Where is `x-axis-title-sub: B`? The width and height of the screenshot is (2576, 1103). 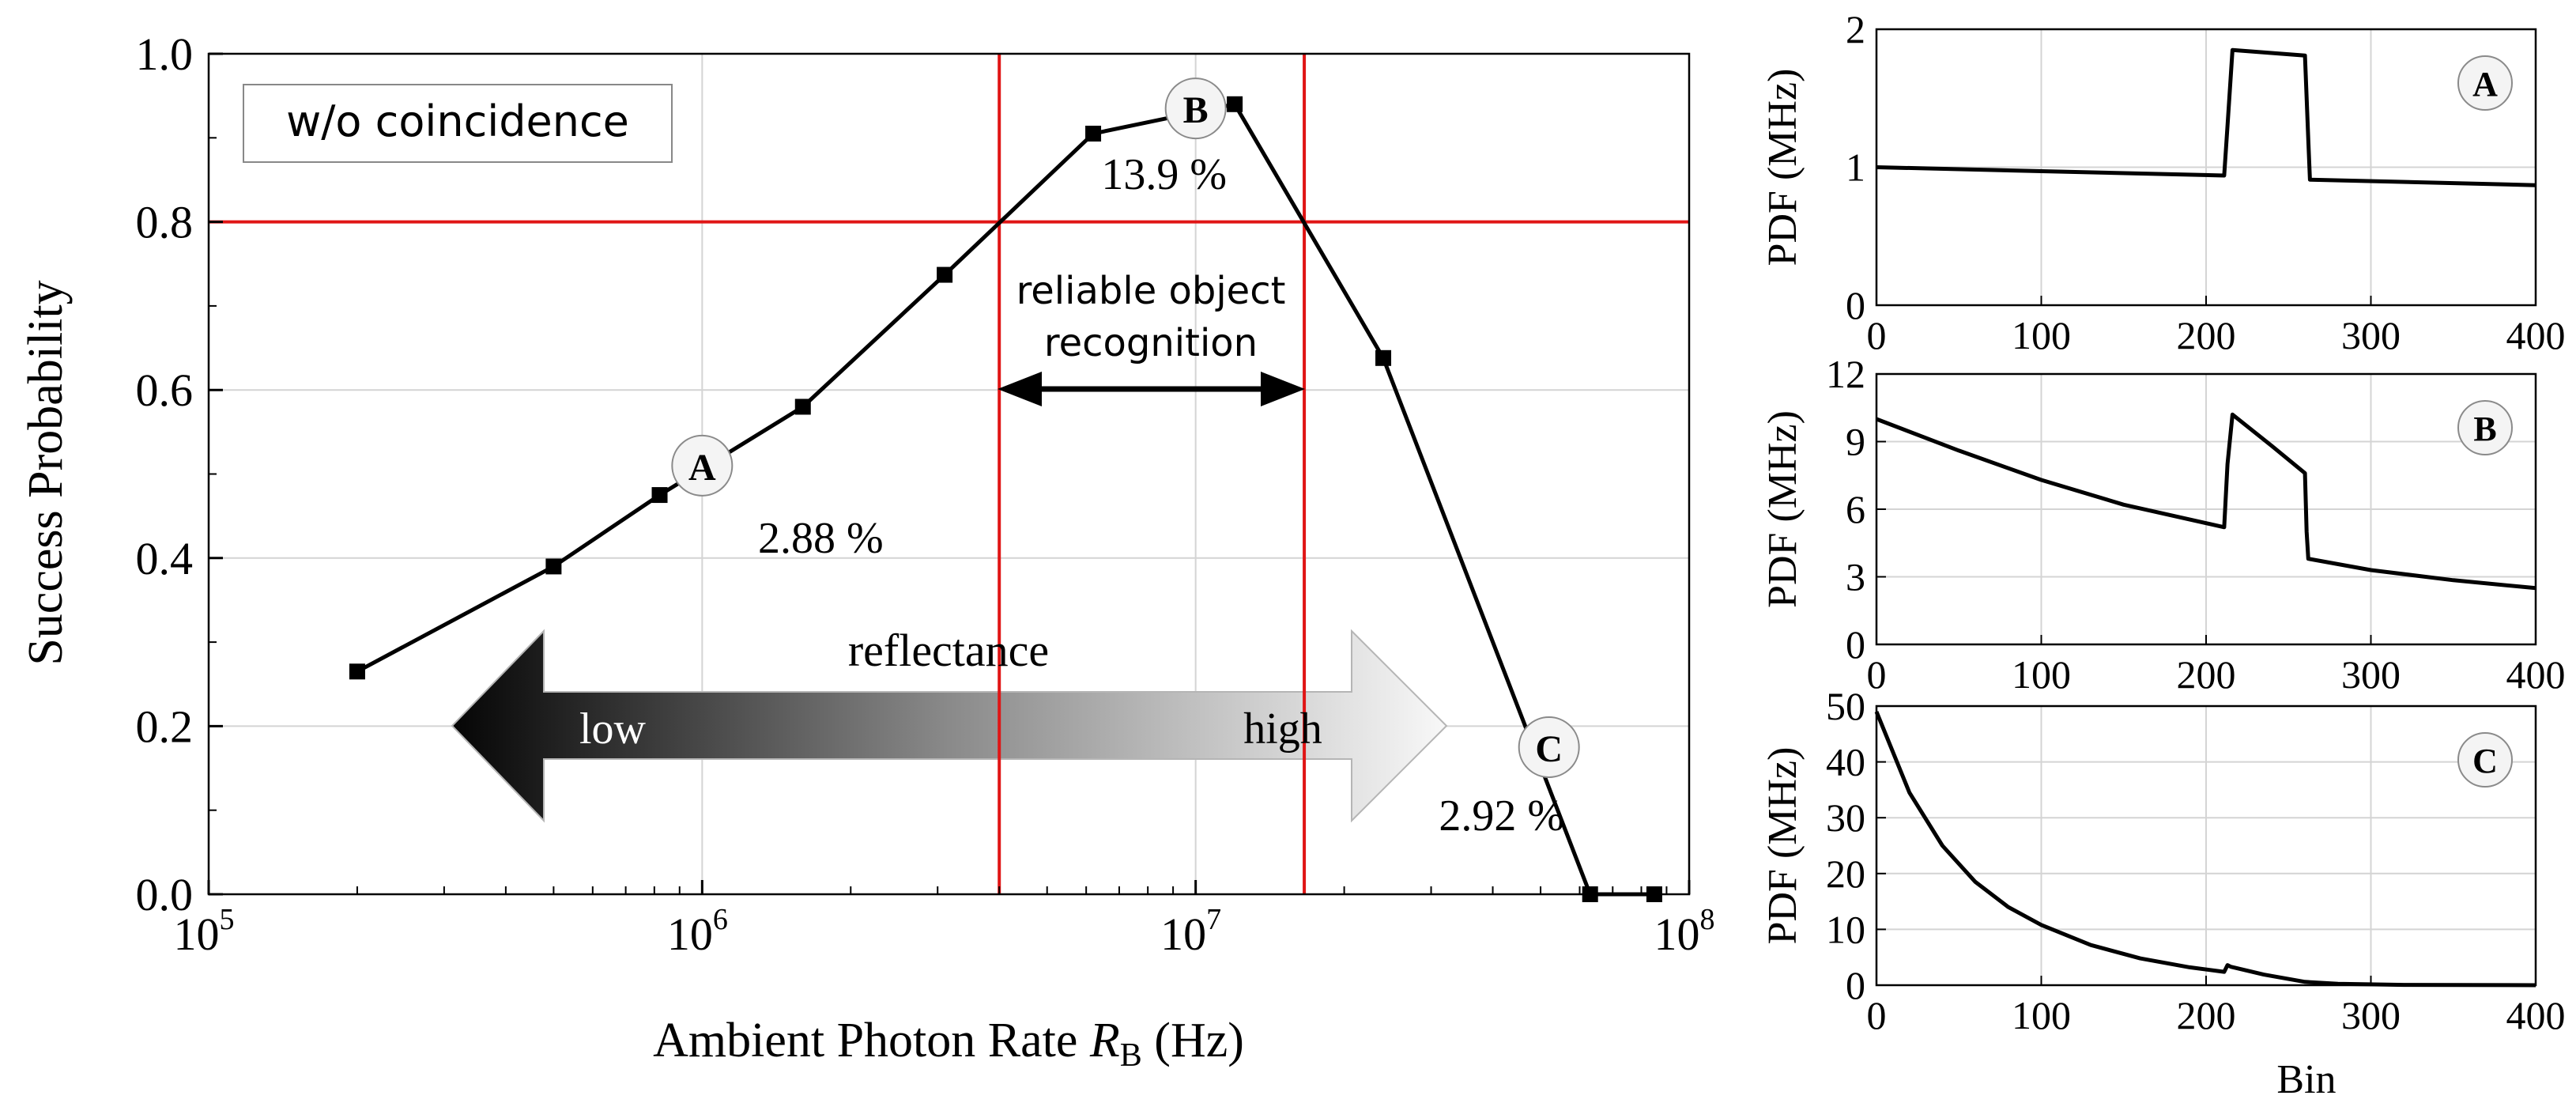 x-axis-title-sub: B is located at coordinates (1131, 1056).